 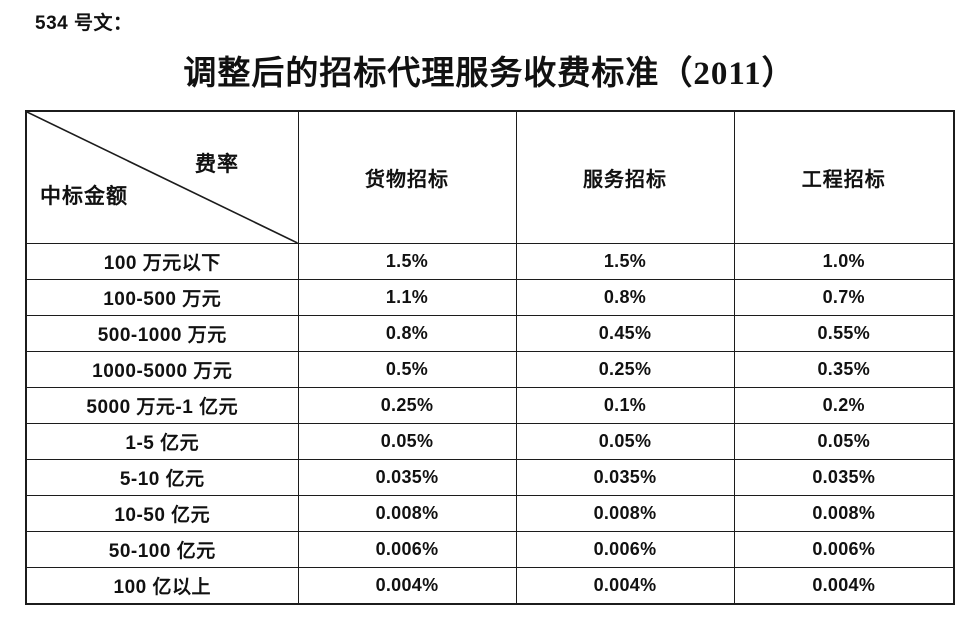 I want to click on fee-value: 0.45%, so click(x=625, y=333).